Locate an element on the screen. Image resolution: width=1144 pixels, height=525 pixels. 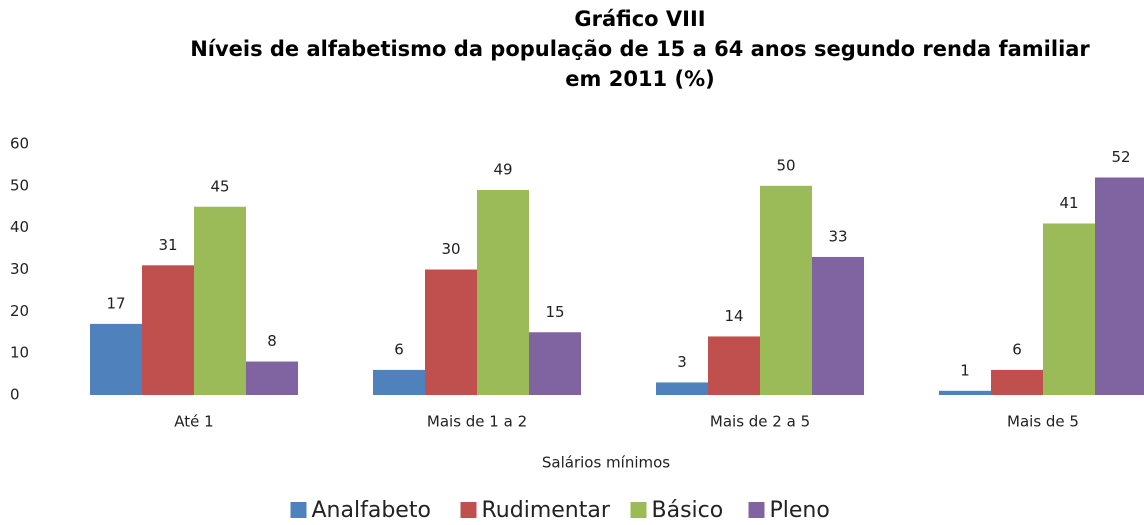
y-tick-label: 40 is located at coordinates (19, 227).